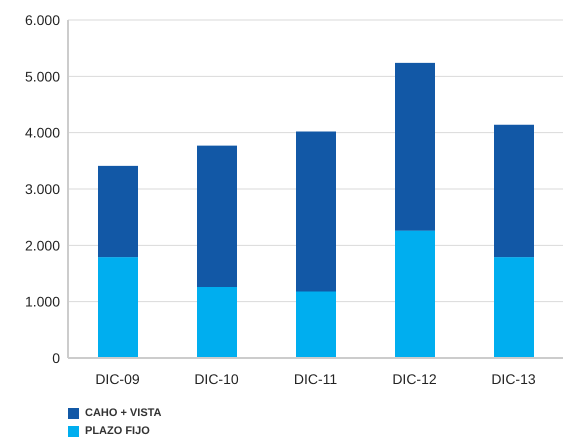  I want to click on y-tick-label: 3.000, so click(42, 188).